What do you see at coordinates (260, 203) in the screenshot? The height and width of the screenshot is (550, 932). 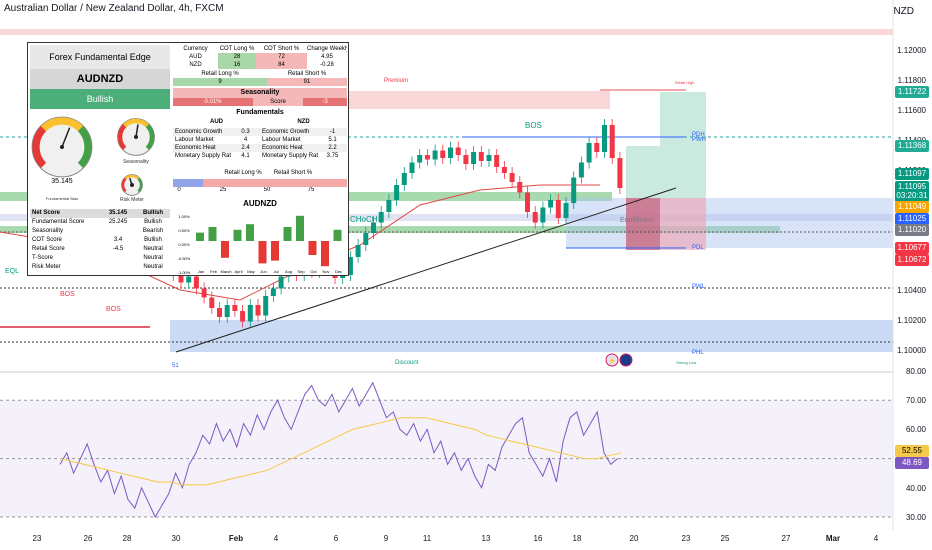 I see `mini-chart-title: AUDNZD` at bounding box center [260, 203].